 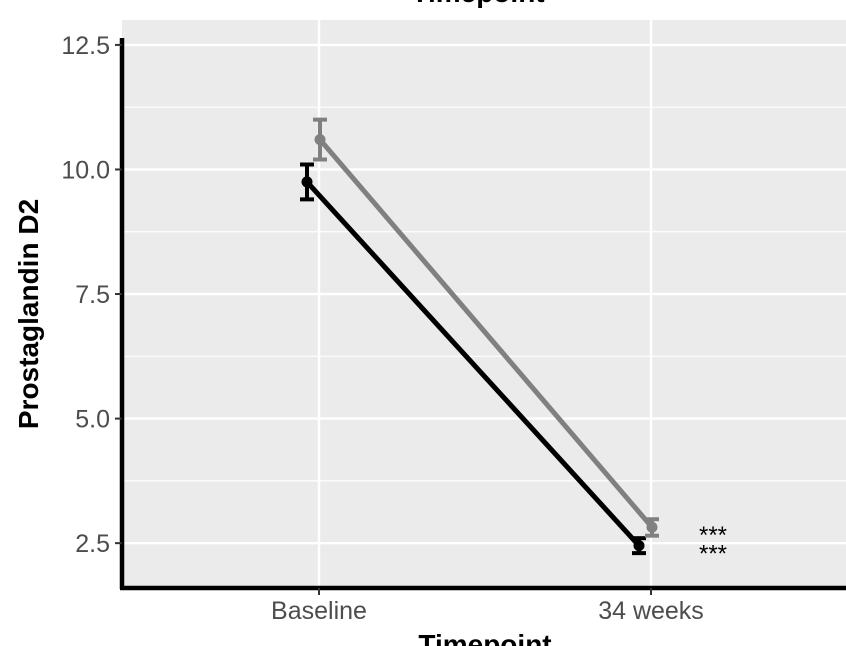 I want to click on x-tick-label: Baseline, so click(x=319, y=611).